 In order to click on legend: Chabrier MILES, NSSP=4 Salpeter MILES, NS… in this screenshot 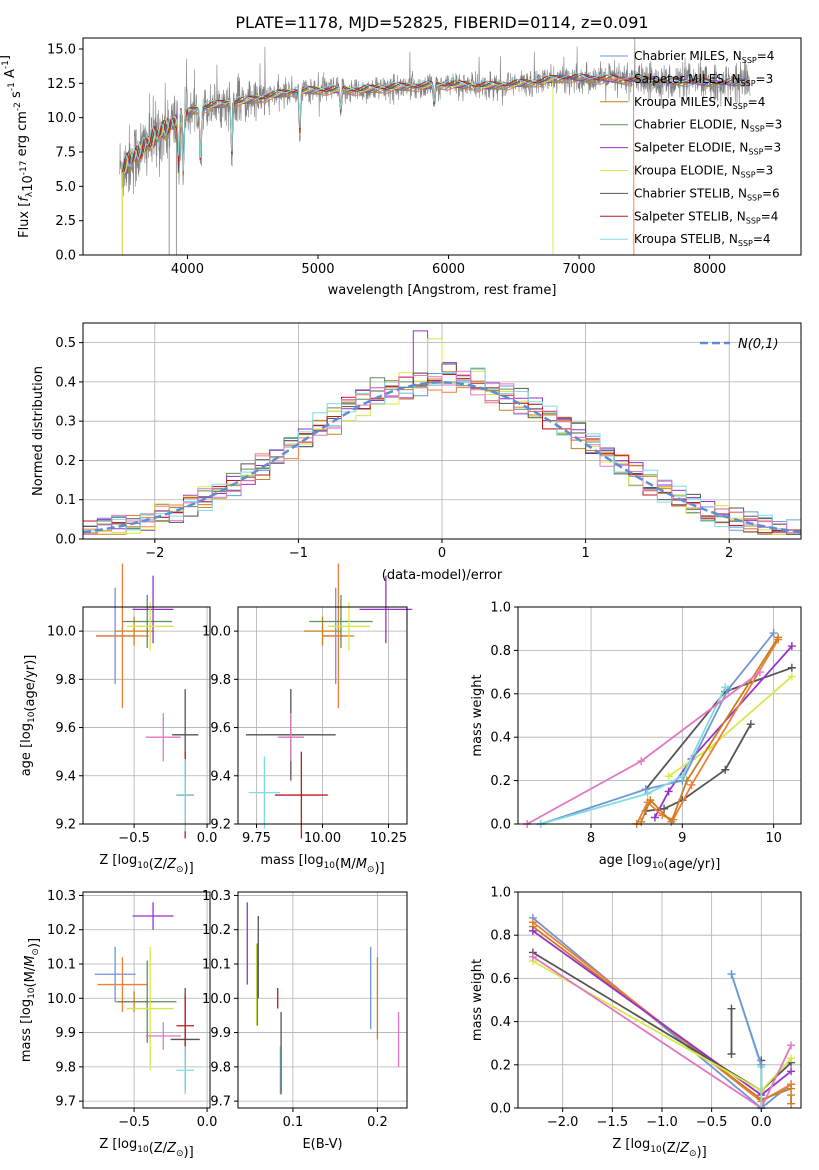, I will do `click(691, 148)`.